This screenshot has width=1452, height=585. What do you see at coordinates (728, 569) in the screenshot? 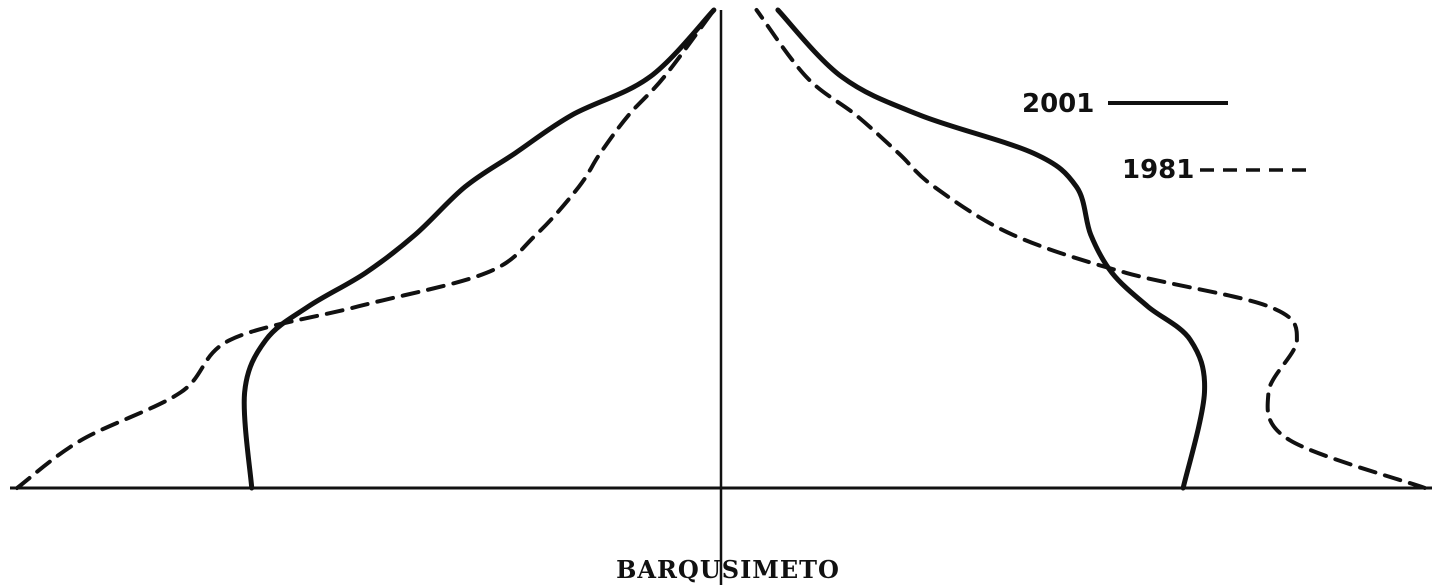
I see `chart-xlabel: BARQUSIMETO` at bounding box center [728, 569].